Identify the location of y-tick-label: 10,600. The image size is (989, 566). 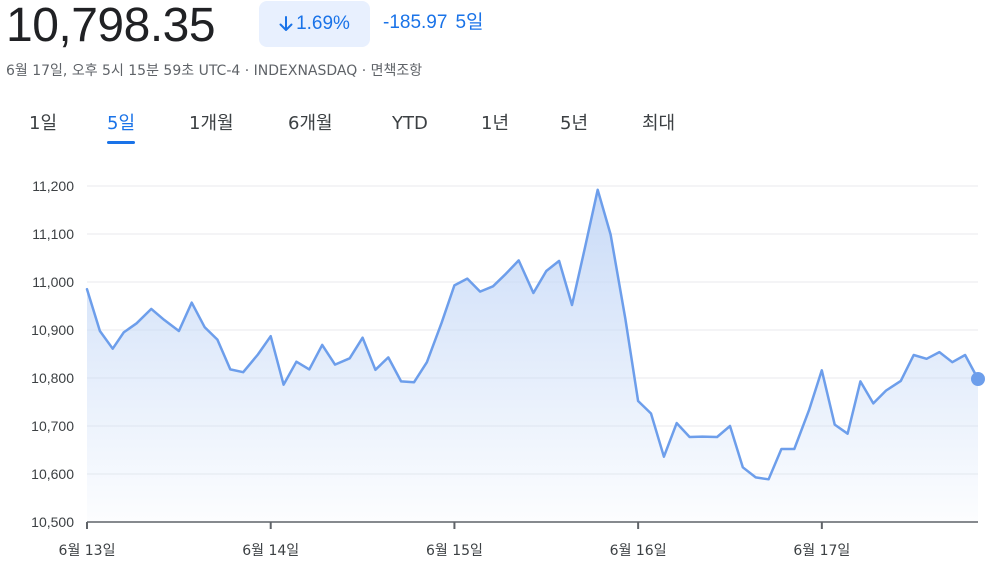
(52, 474).